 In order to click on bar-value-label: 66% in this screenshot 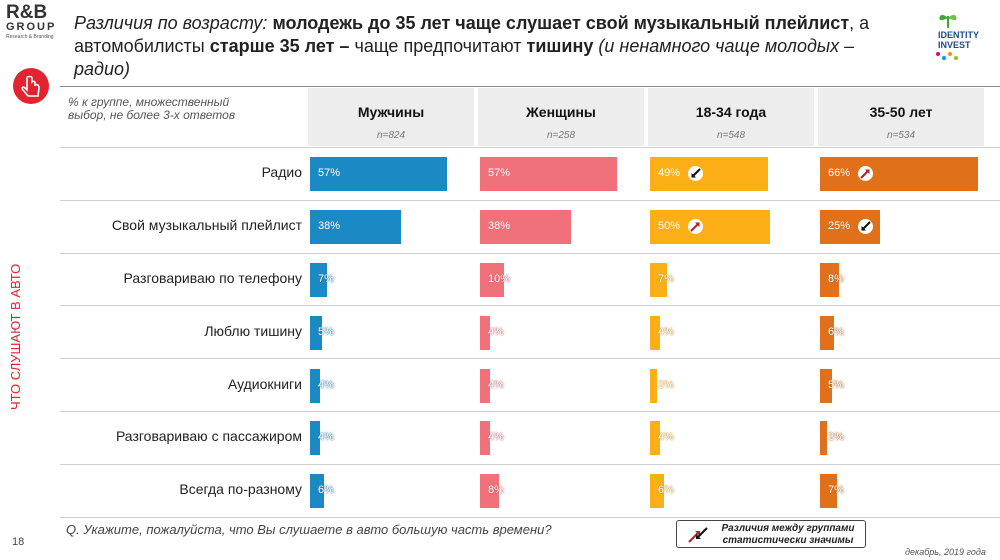, I will do `click(839, 173)`.